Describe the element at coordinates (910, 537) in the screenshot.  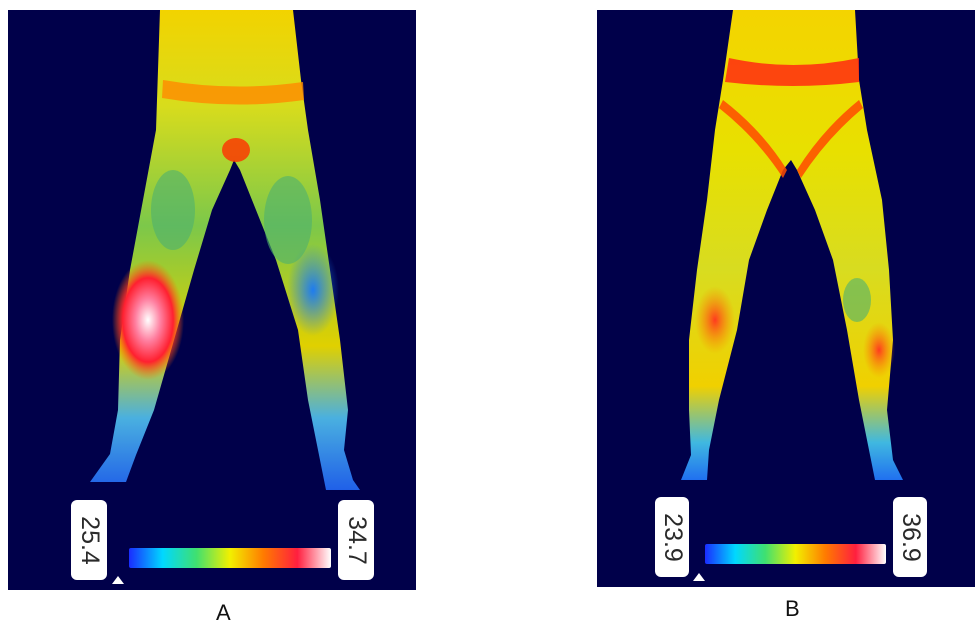
I see `scale-max-label: 36.9` at that location.